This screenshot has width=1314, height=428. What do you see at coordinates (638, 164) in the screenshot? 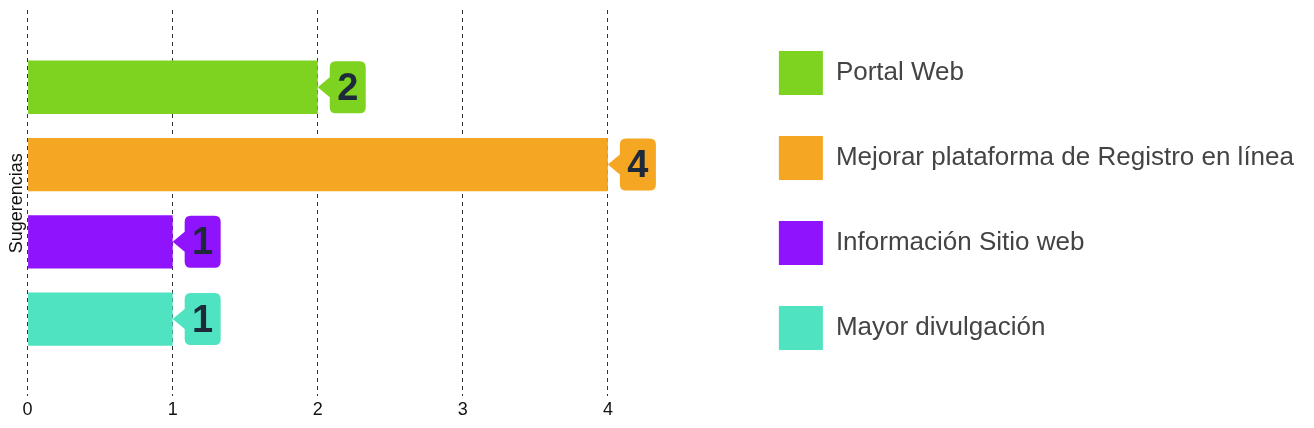
I see `data-label: 4` at bounding box center [638, 164].